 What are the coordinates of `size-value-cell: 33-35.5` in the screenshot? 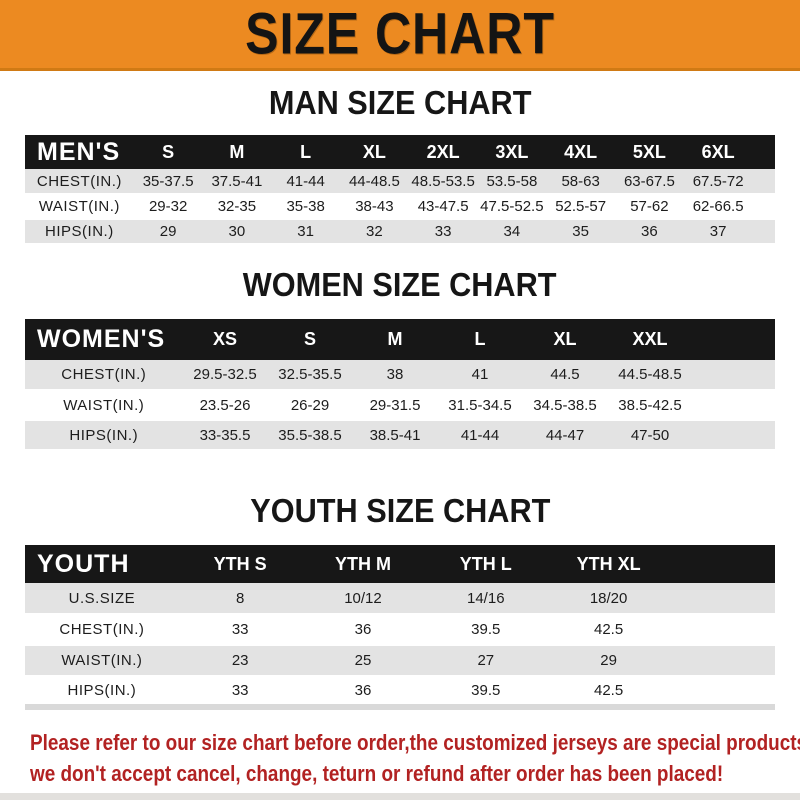 It's located at (225, 435).